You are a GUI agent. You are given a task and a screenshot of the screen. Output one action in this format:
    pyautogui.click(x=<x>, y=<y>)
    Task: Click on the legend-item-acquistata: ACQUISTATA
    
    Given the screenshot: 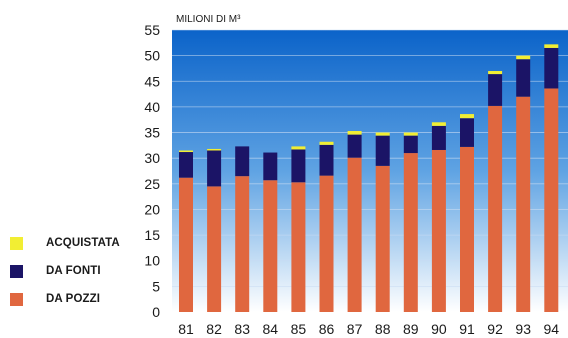 What is the action you would take?
    pyautogui.click(x=65, y=243)
    